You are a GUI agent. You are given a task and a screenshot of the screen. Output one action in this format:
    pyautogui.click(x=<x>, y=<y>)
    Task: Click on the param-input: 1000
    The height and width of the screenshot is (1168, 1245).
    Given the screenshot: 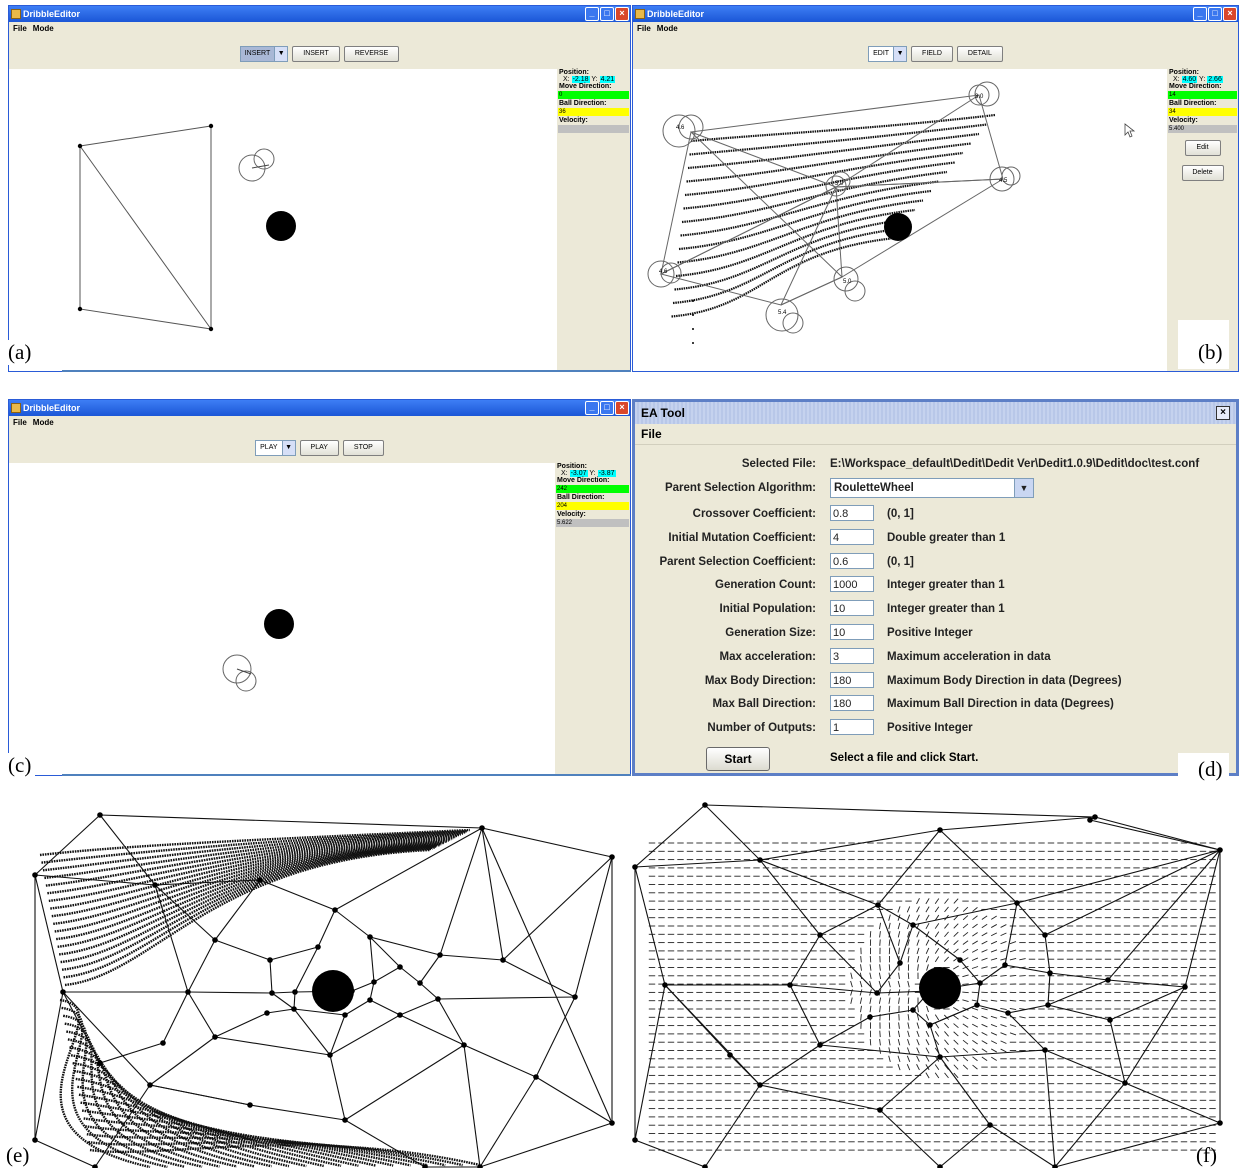 What is the action you would take?
    pyautogui.click(x=852, y=584)
    